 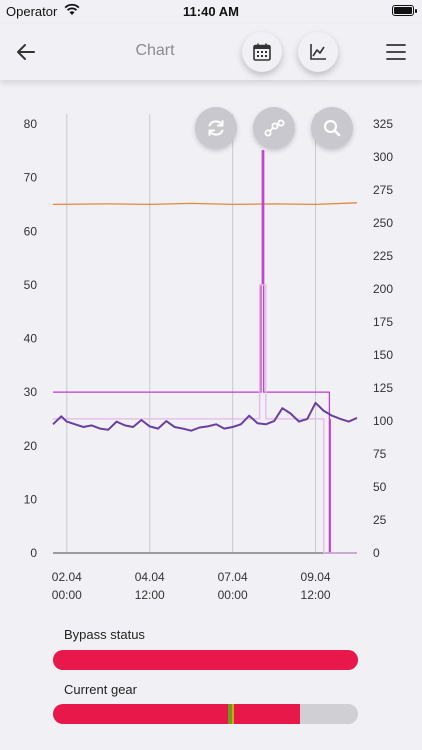 I want to click on y-right-tick-label: 50, so click(x=380, y=487).